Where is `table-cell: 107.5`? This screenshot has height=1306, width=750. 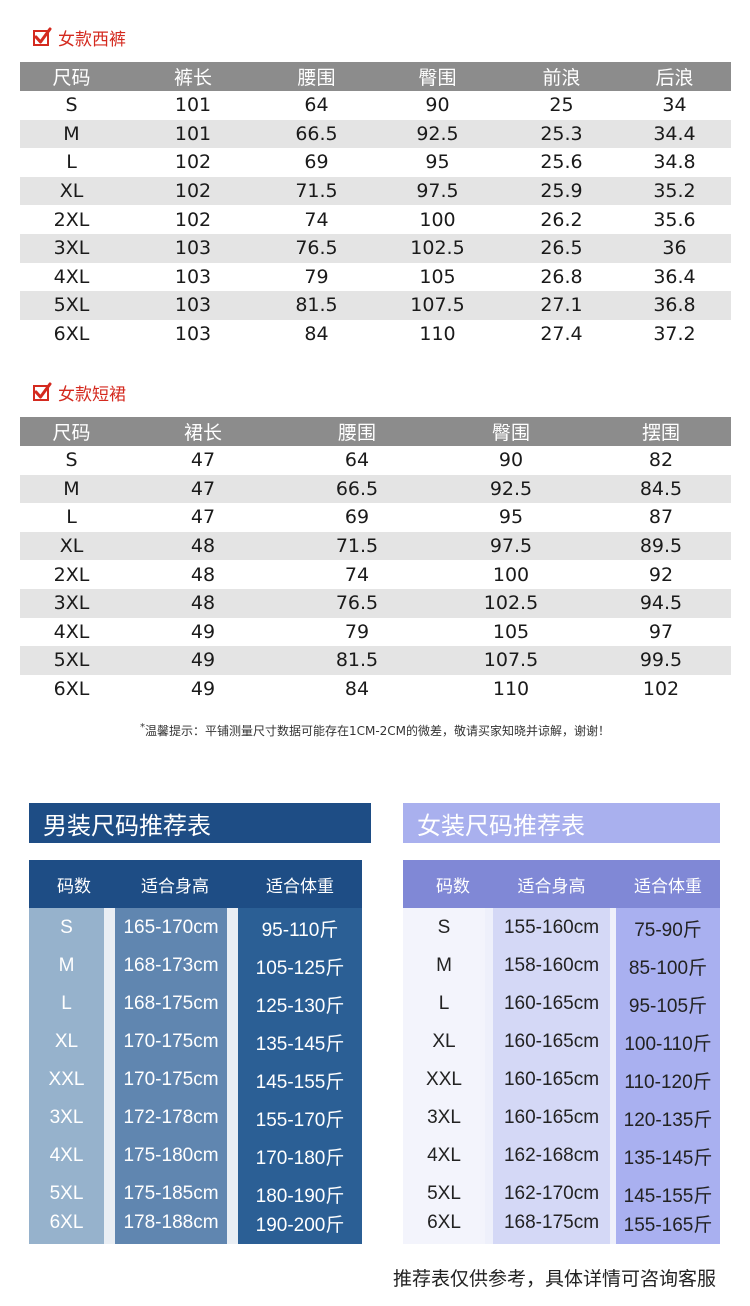
table-cell: 107.5 is located at coordinates (511, 660).